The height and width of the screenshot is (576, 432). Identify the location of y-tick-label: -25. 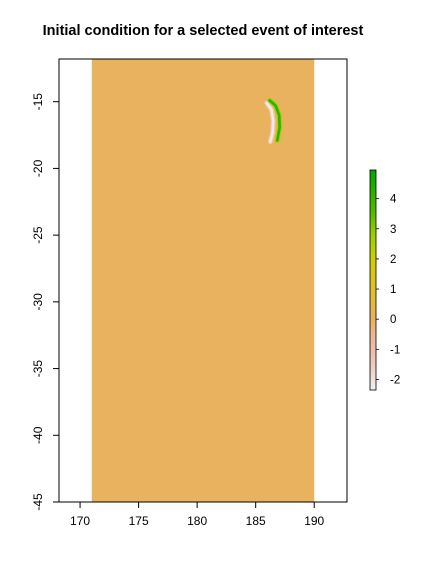
(38, 235).